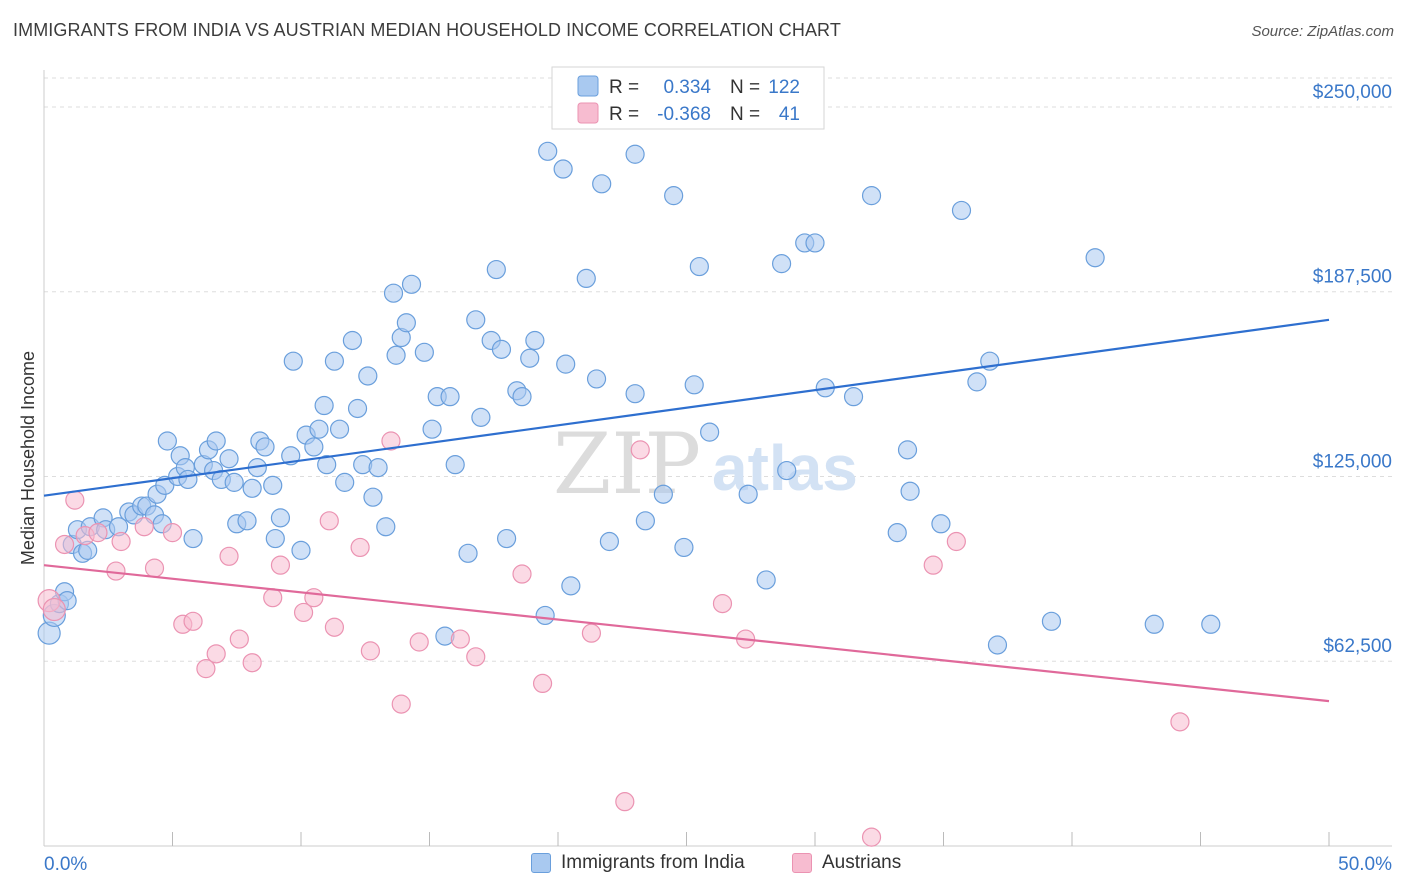 The height and width of the screenshot is (892, 1406). I want to click on stats-legend: R = 0.334 N = 122 R = -0.368 N = 41, so click(688, 98).